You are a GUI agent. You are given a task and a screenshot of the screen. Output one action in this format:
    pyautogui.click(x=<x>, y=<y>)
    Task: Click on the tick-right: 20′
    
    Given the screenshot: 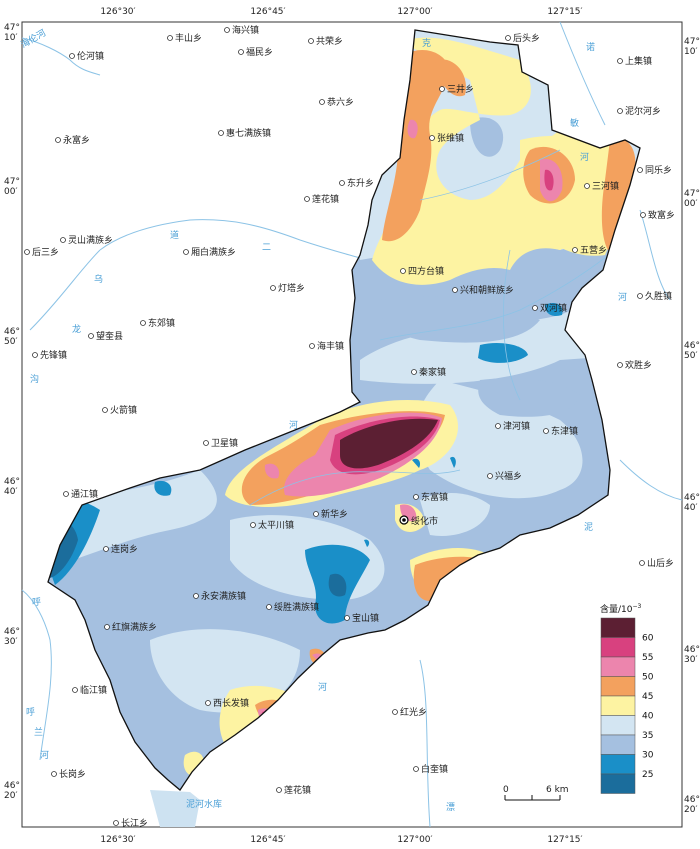 What is the action you would take?
    pyautogui.click(x=691, y=810)
    